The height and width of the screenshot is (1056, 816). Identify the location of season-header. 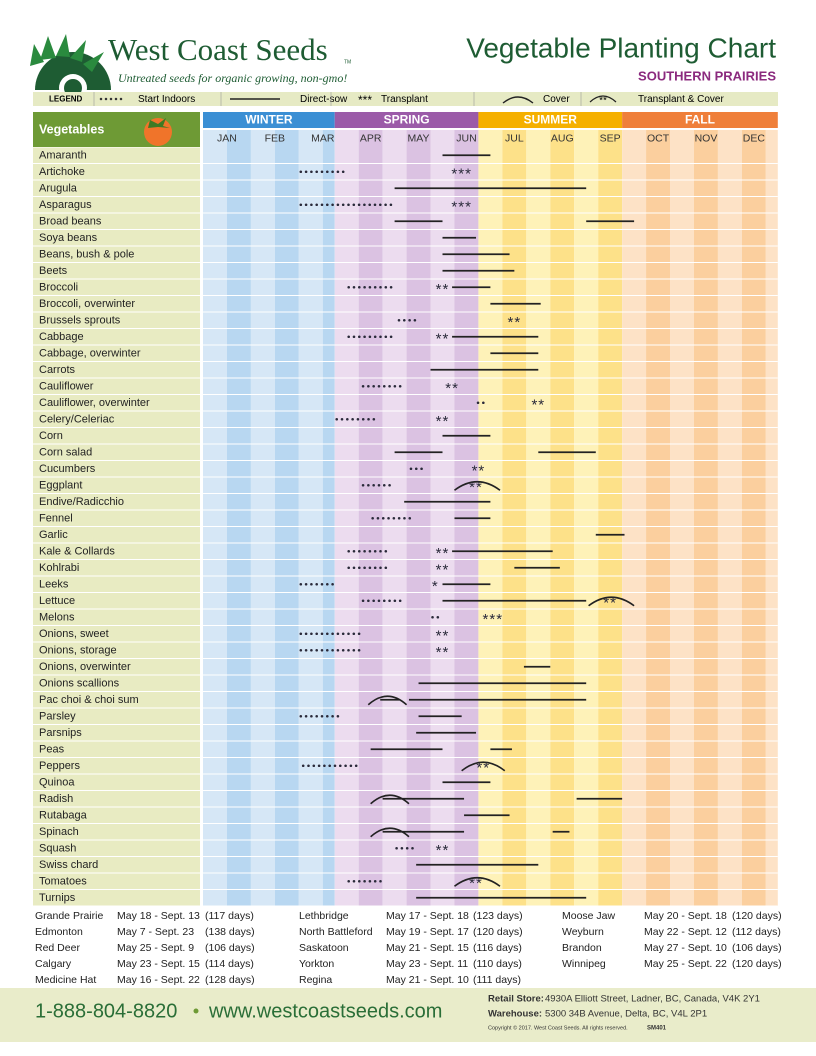
(700, 120).